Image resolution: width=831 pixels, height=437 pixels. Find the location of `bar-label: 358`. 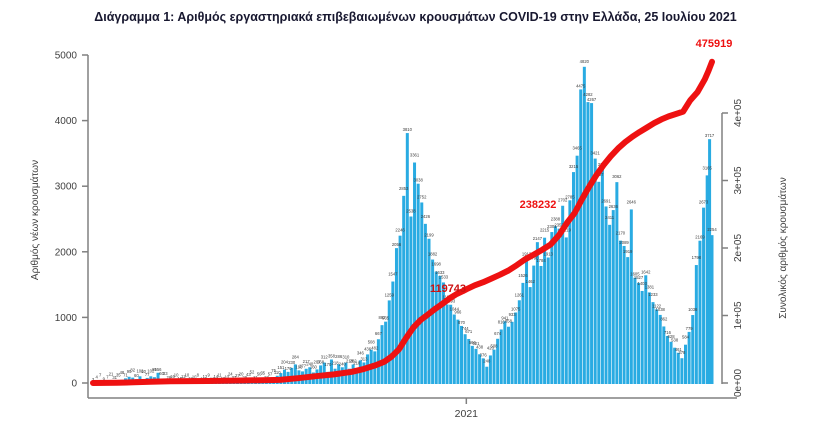

bar-label: 358 is located at coordinates (332, 356).